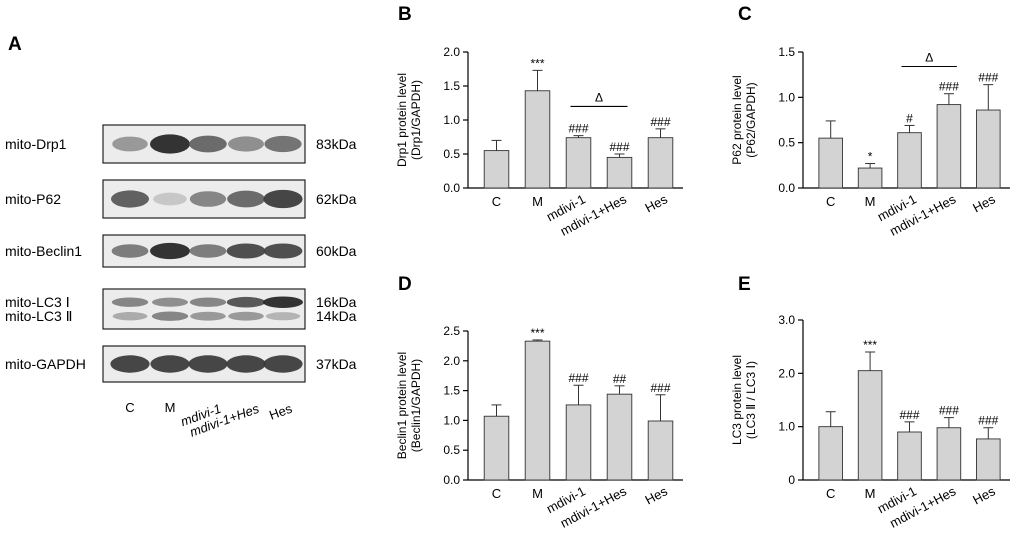 The width and height of the screenshot is (1024, 540). What do you see at coordinates (336, 364) in the screenshot?
I see `blot-size: 37kDa` at bounding box center [336, 364].